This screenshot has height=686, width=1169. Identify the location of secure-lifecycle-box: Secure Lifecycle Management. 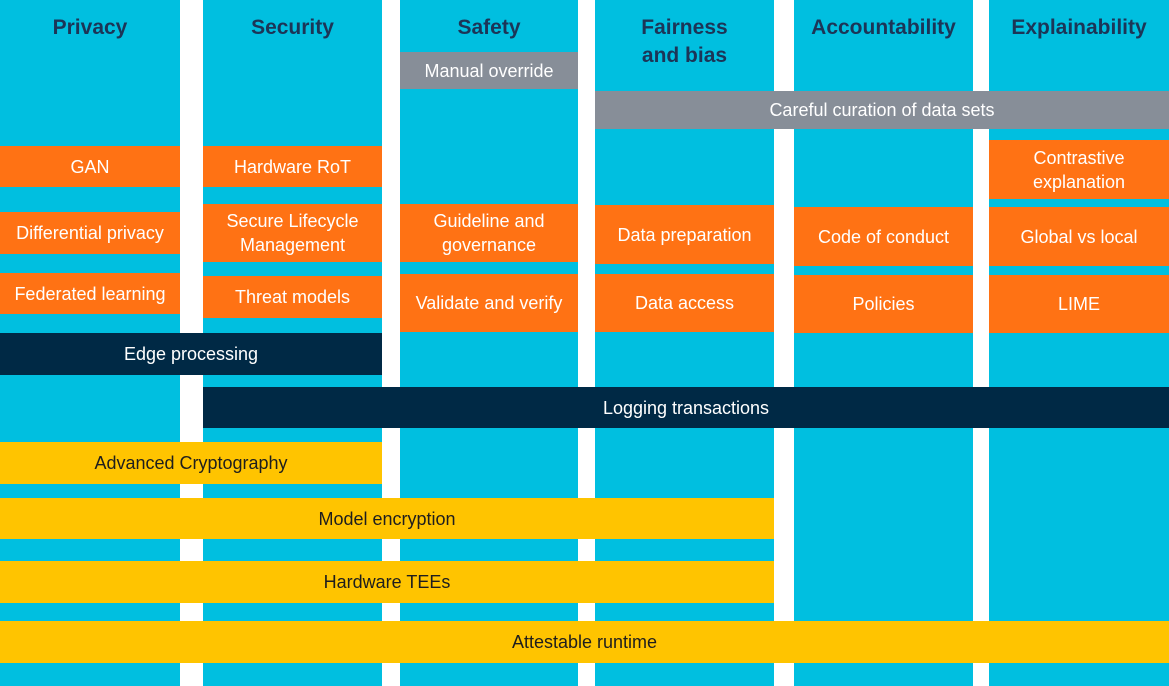
(292, 233).